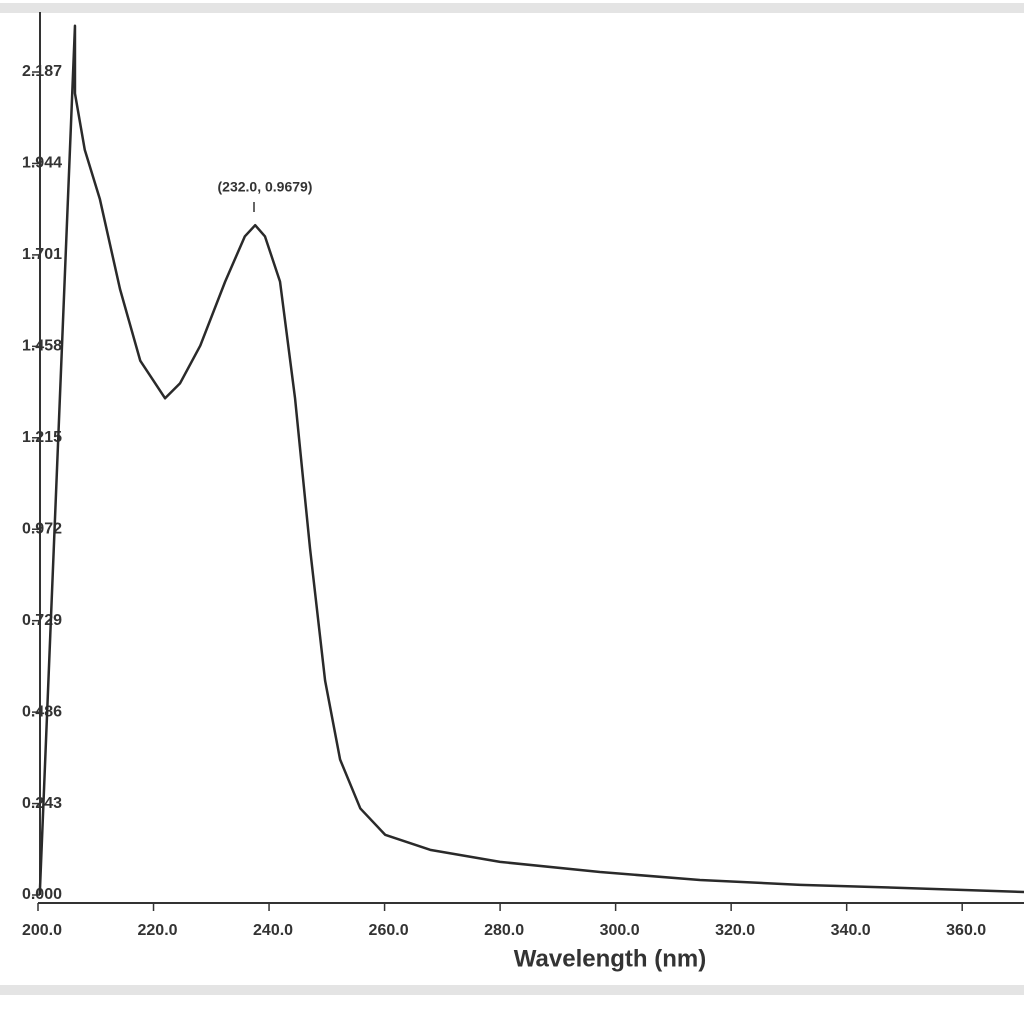 The height and width of the screenshot is (1024, 1024). I want to click on x-tick-label: 200.0, so click(42, 930).